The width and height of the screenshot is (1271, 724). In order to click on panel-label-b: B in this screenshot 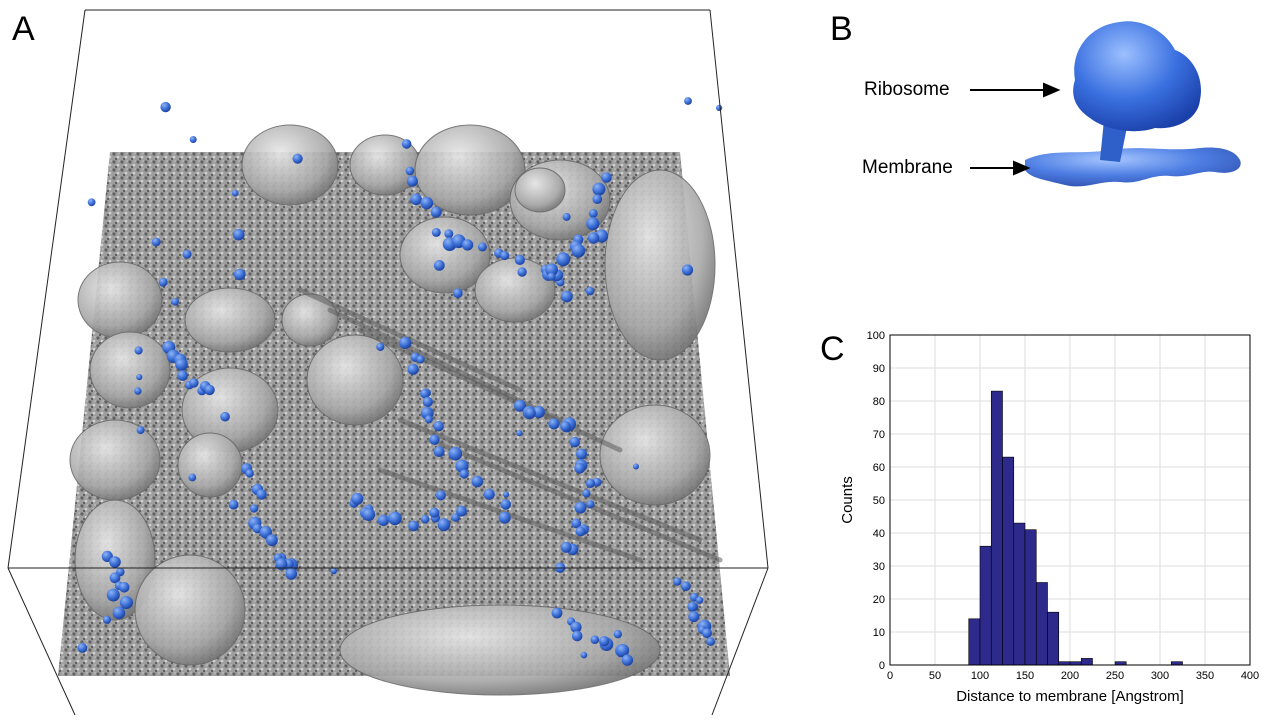, I will do `click(841, 29)`.